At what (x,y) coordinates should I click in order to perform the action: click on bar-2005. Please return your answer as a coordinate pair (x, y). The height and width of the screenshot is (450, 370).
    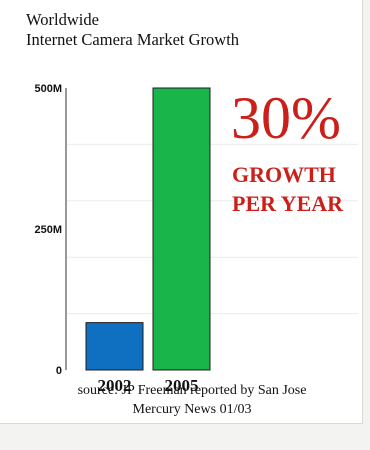
    Looking at the image, I should click on (181, 229).